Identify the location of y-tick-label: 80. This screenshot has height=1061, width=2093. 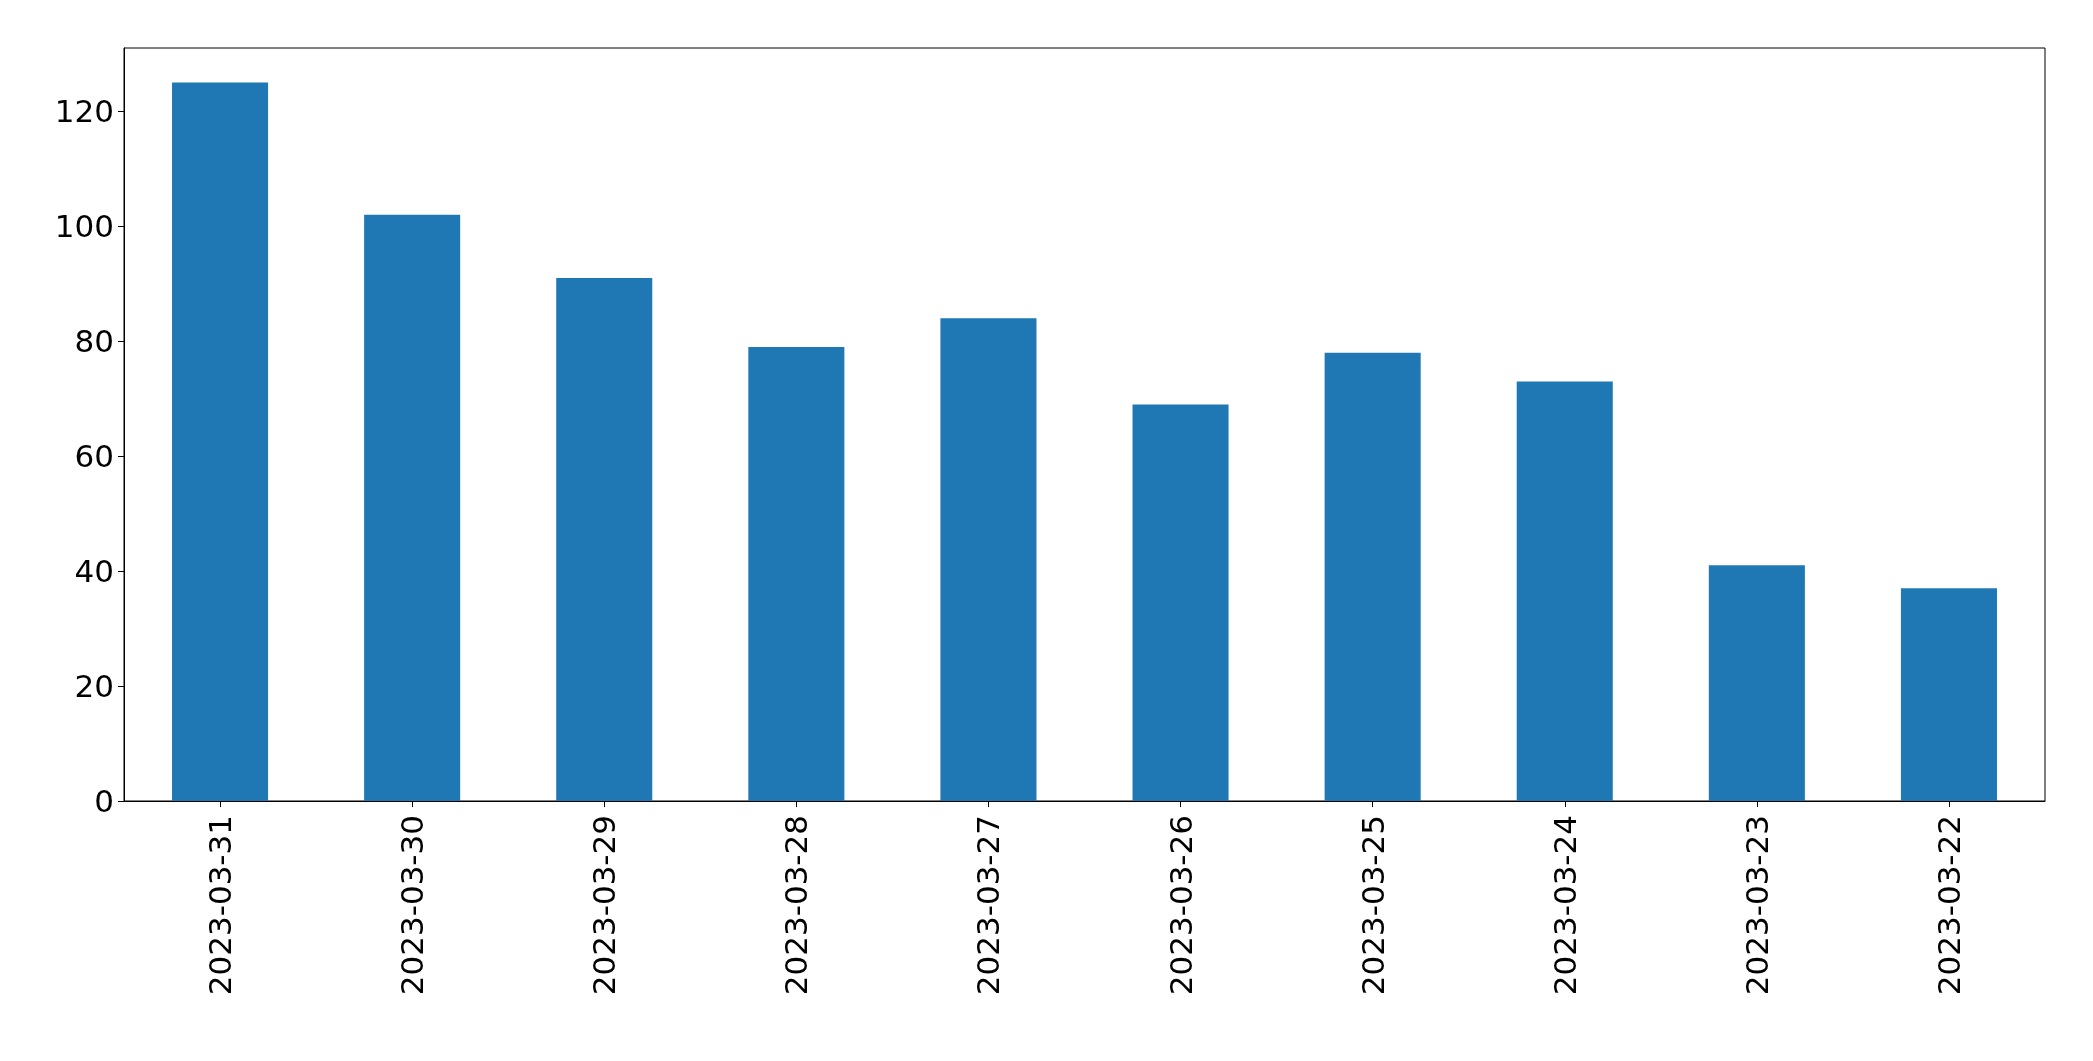
(94, 341).